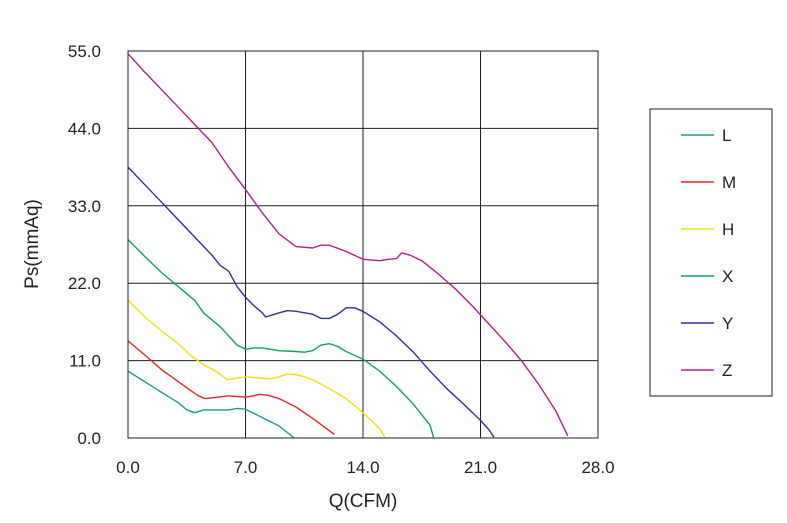 The width and height of the screenshot is (787, 523). I want to click on legend-label-l: L, so click(726, 135).